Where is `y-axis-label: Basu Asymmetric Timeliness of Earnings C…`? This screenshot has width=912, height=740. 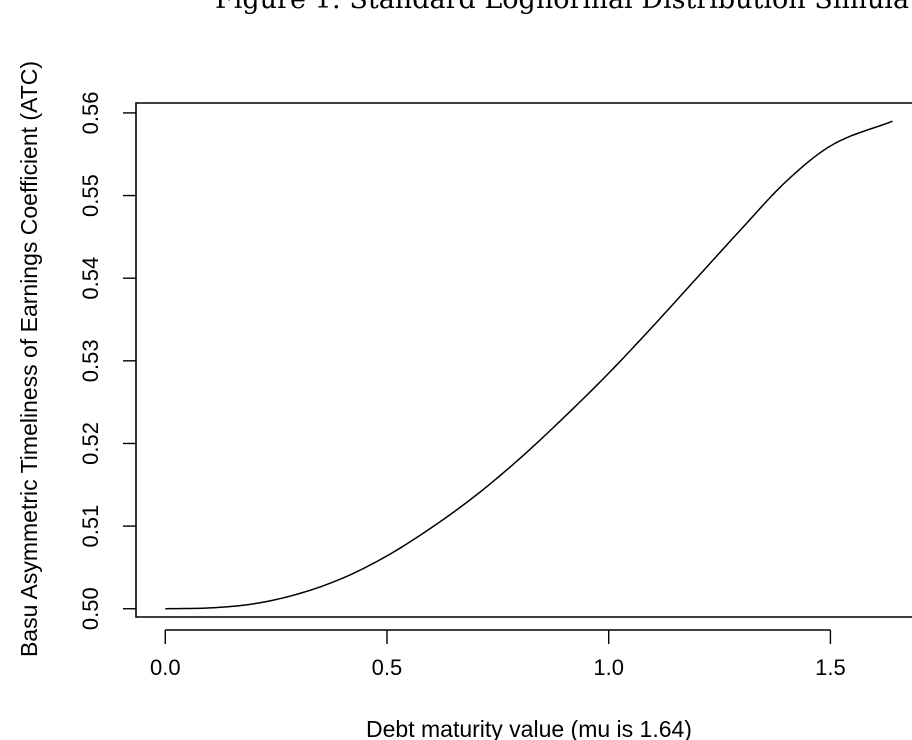 y-axis-label: Basu Asymmetric Timeliness of Earnings C… is located at coordinates (29, 359).